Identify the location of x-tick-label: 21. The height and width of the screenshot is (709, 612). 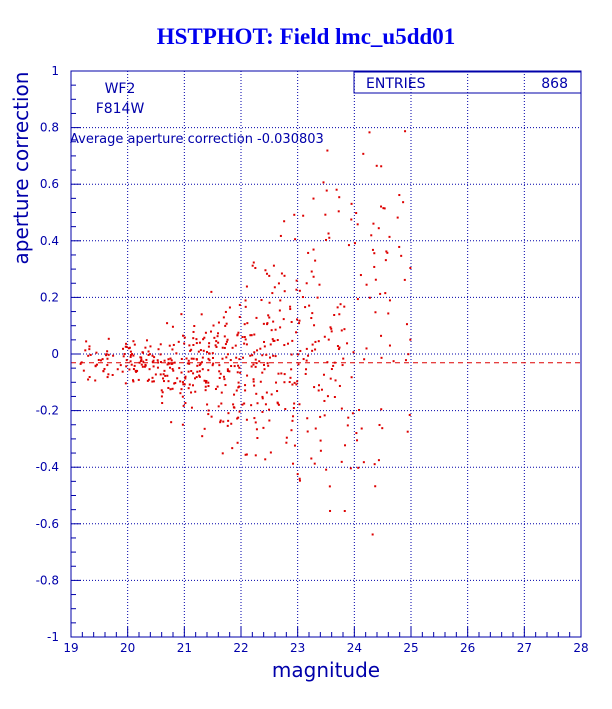
(184, 648).